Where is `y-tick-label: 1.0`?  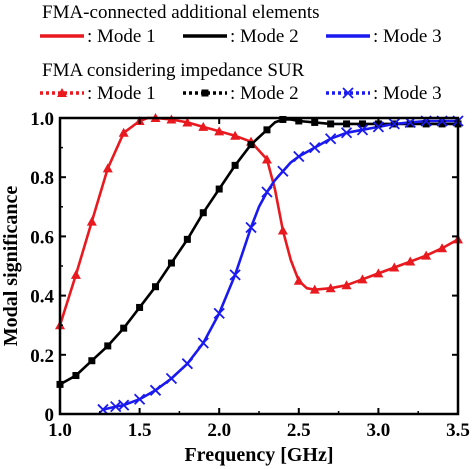
y-tick-label: 1.0 is located at coordinates (42, 119).